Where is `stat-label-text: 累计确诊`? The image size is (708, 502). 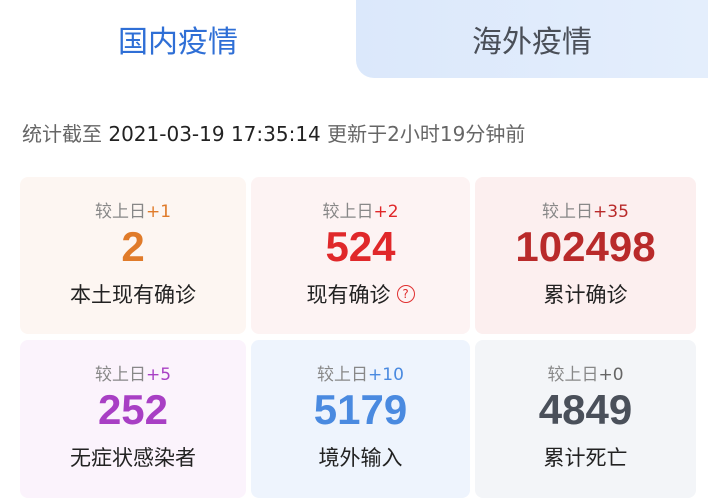 stat-label-text: 累计确诊 is located at coordinates (585, 295).